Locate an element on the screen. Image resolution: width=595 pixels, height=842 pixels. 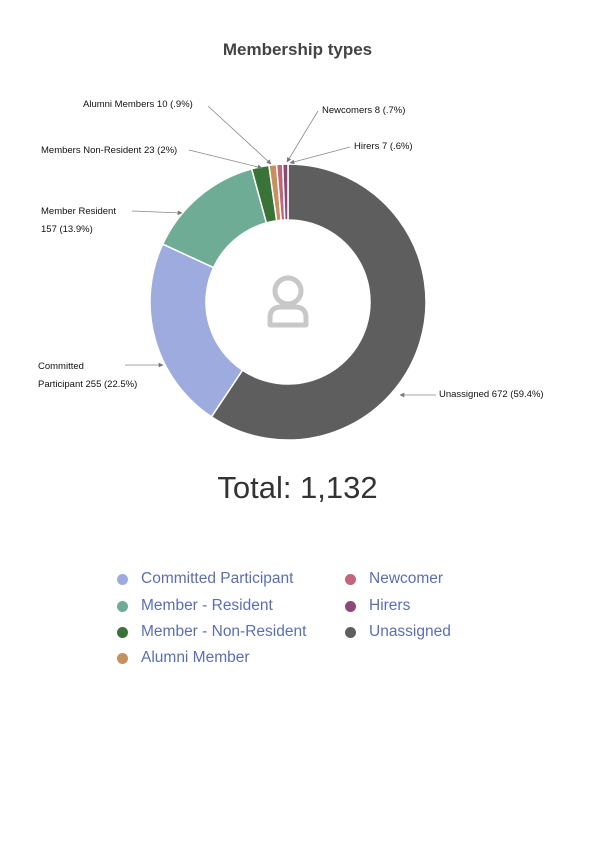
slice-committed-participant is located at coordinates (196, 330).